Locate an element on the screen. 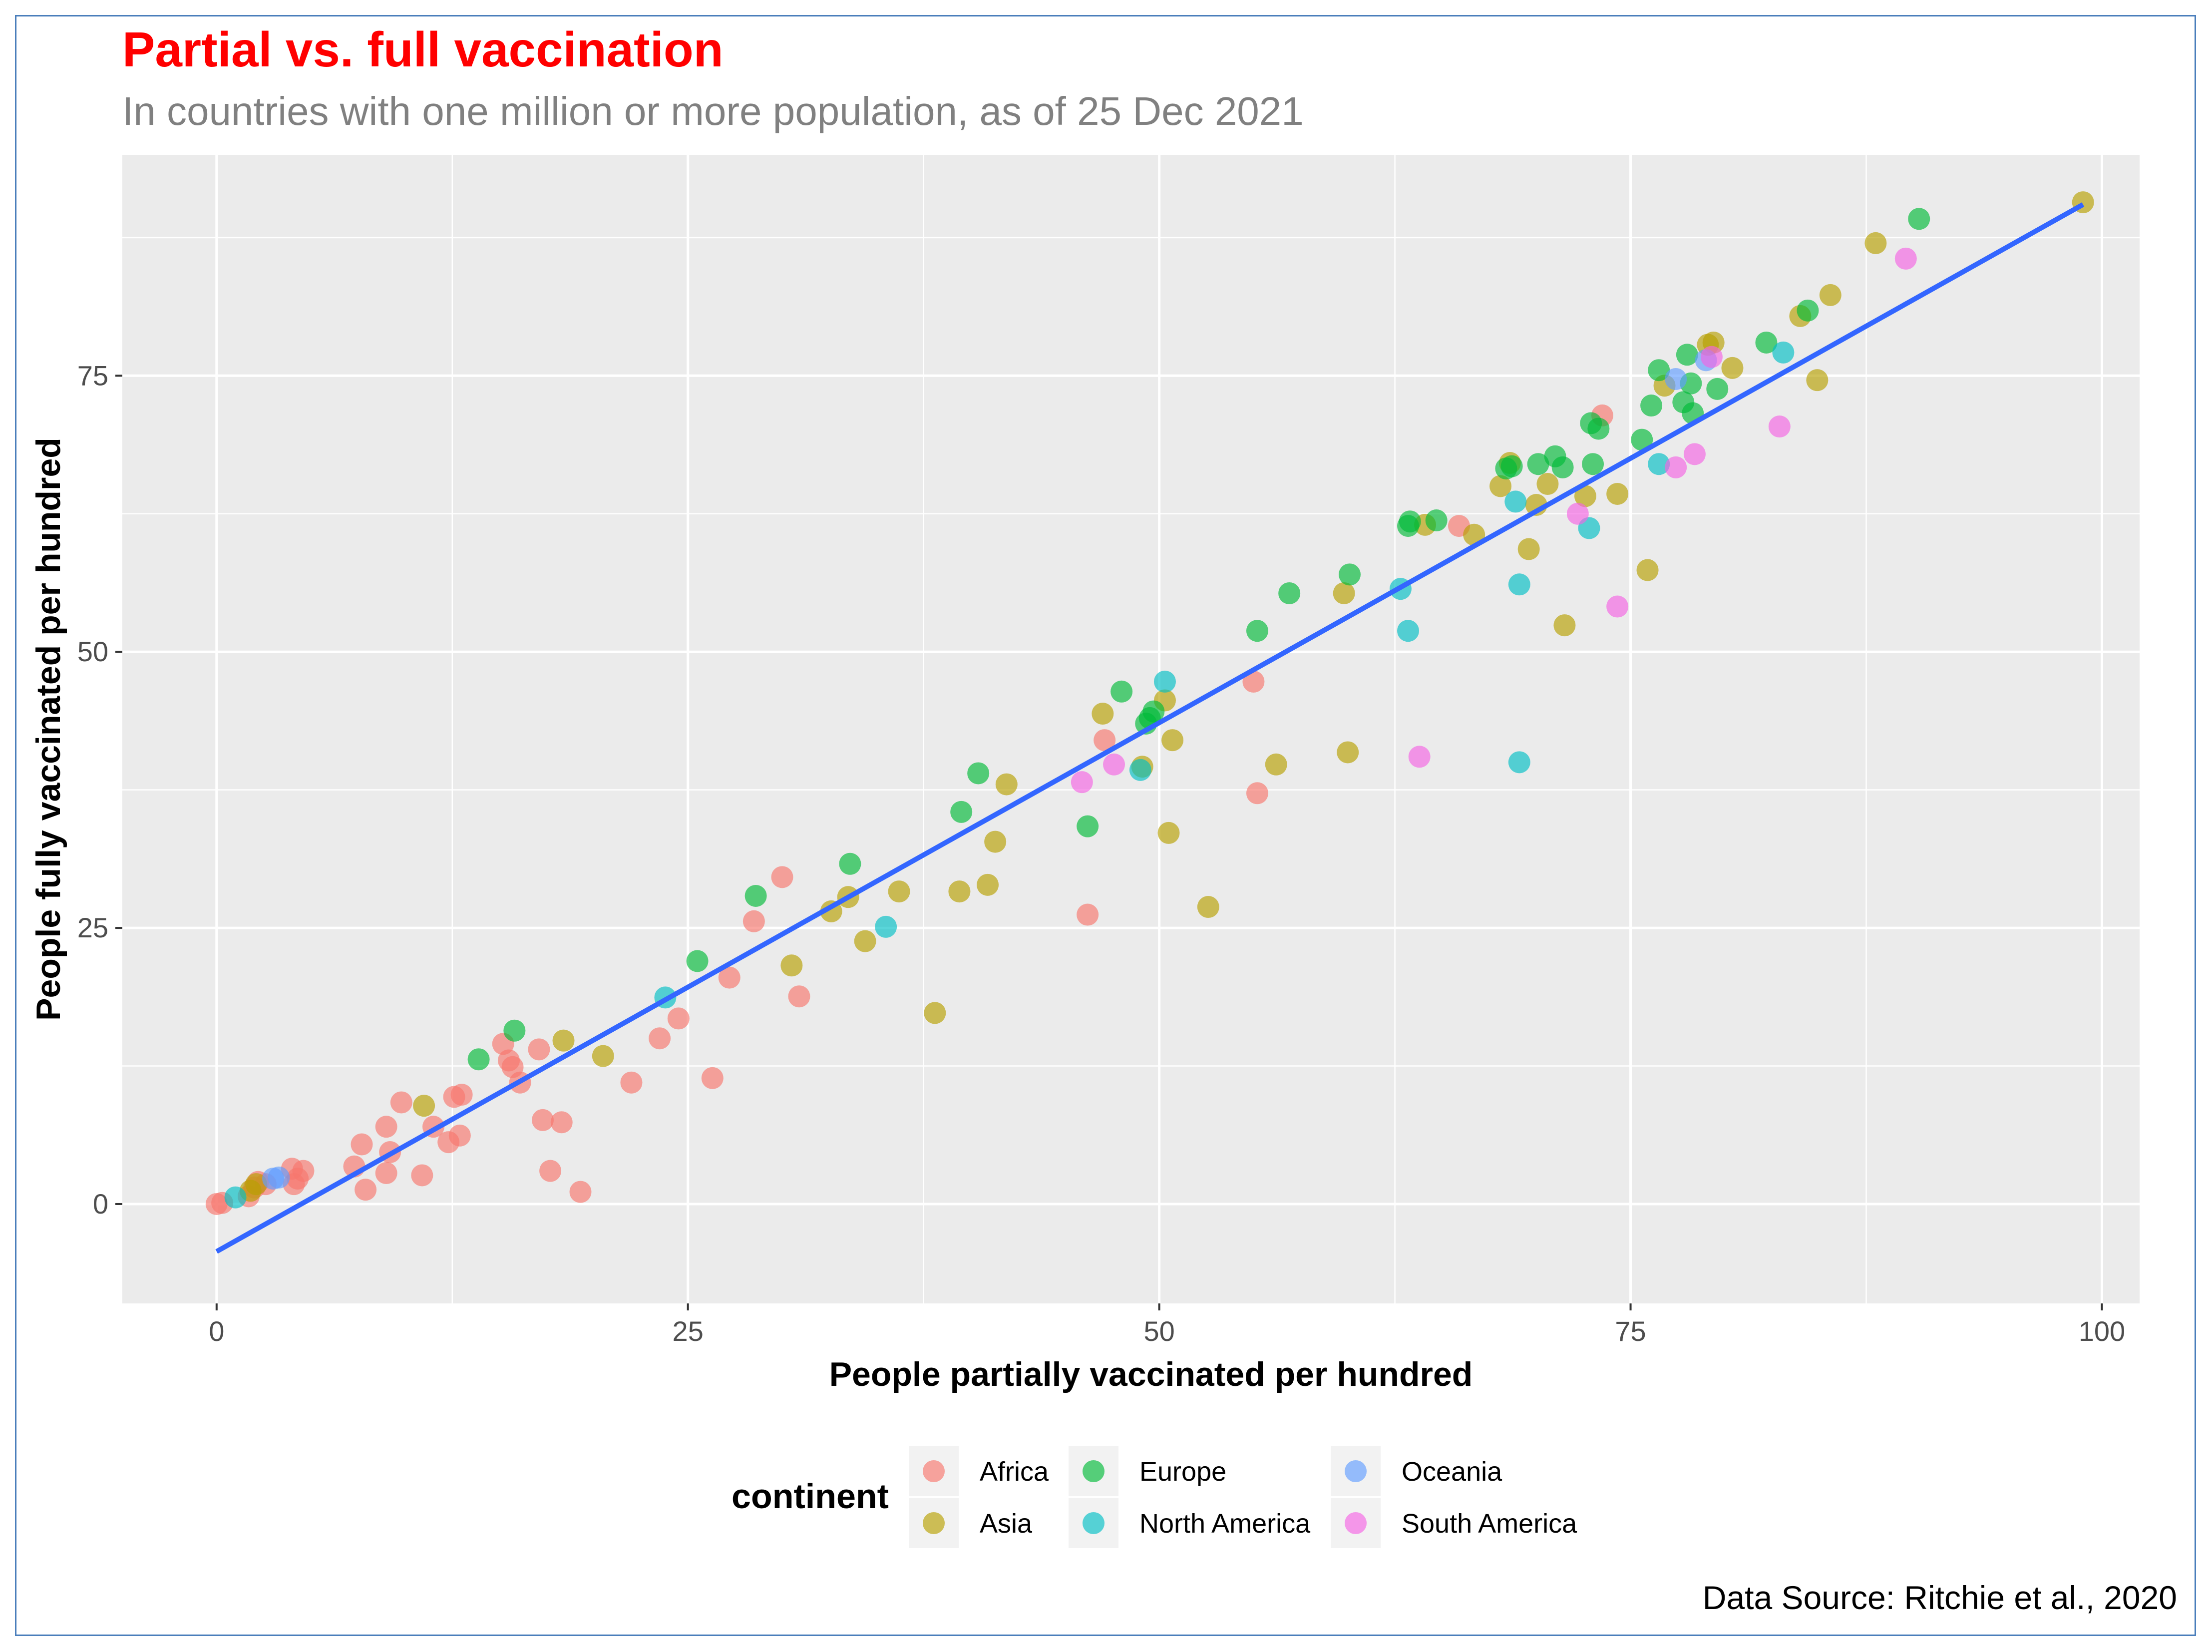 Image resolution: width=2212 pixels, height=1652 pixels. legend-key-north-america is located at coordinates (1094, 1523).